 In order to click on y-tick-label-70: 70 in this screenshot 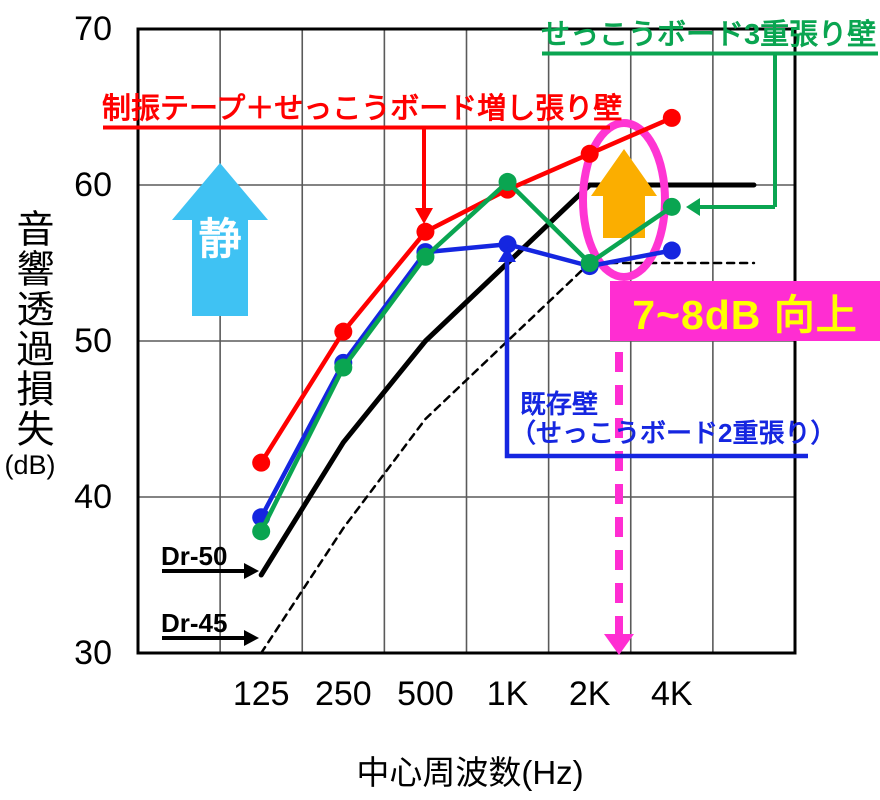, I will do `click(93, 29)`.